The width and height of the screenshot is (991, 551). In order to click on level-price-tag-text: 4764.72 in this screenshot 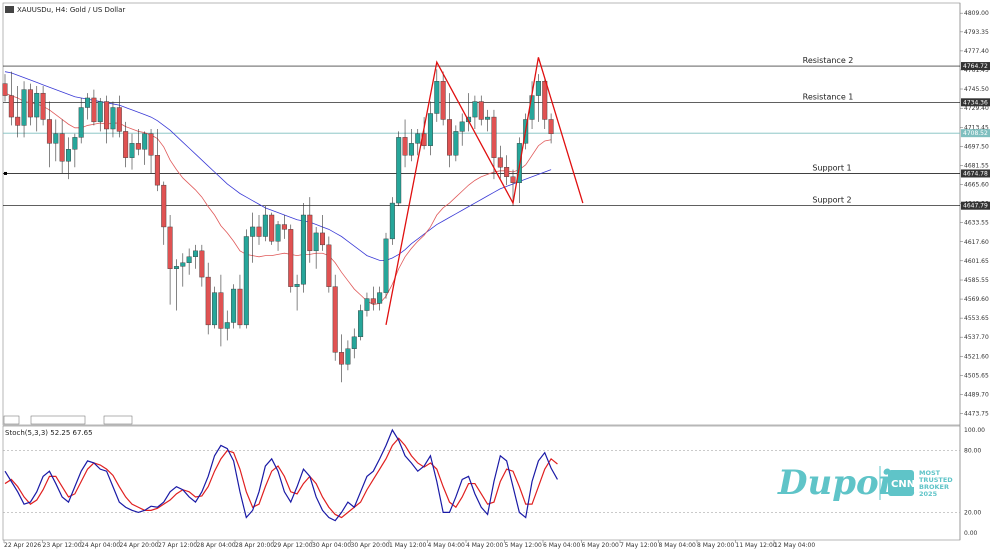, I will do `click(975, 66)`.